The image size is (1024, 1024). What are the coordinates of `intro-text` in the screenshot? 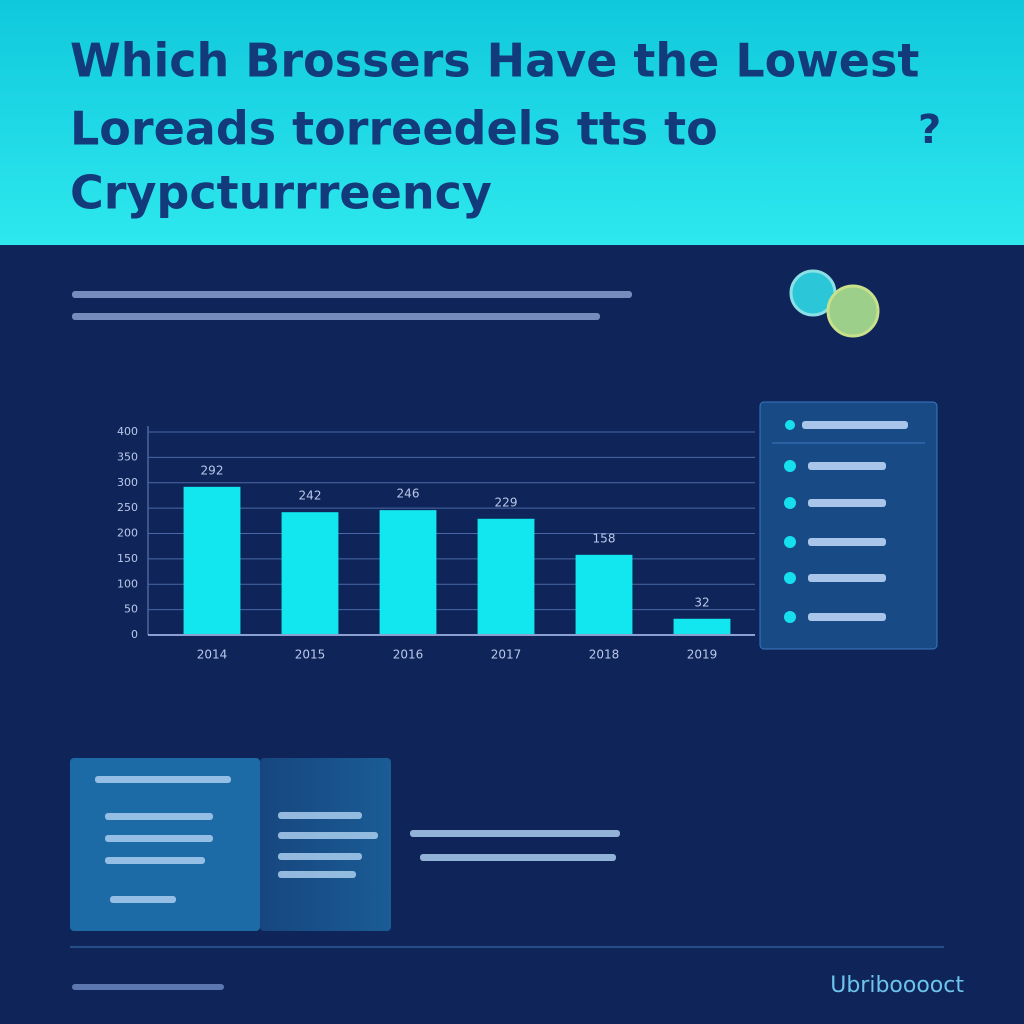 It's located at (352, 305).